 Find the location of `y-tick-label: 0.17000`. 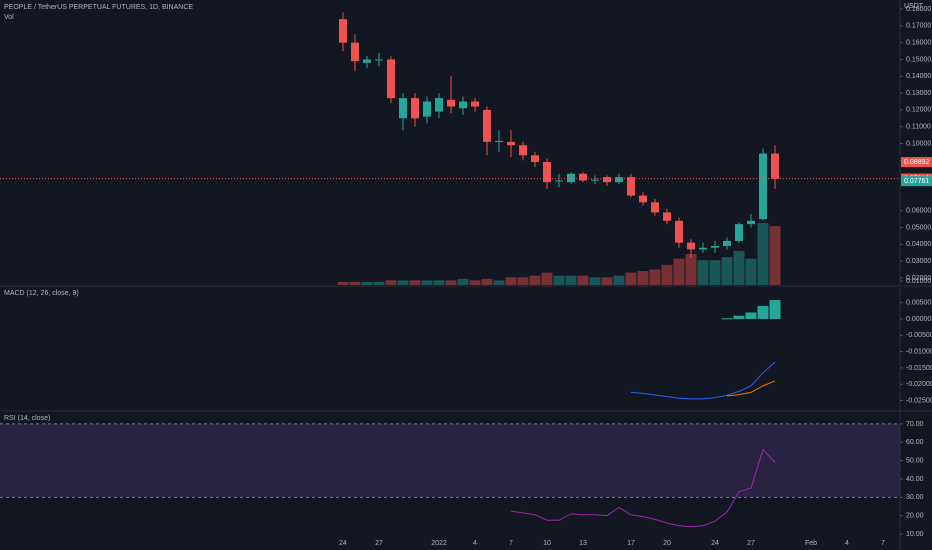

y-tick-label: 0.17000 is located at coordinates (918, 26).